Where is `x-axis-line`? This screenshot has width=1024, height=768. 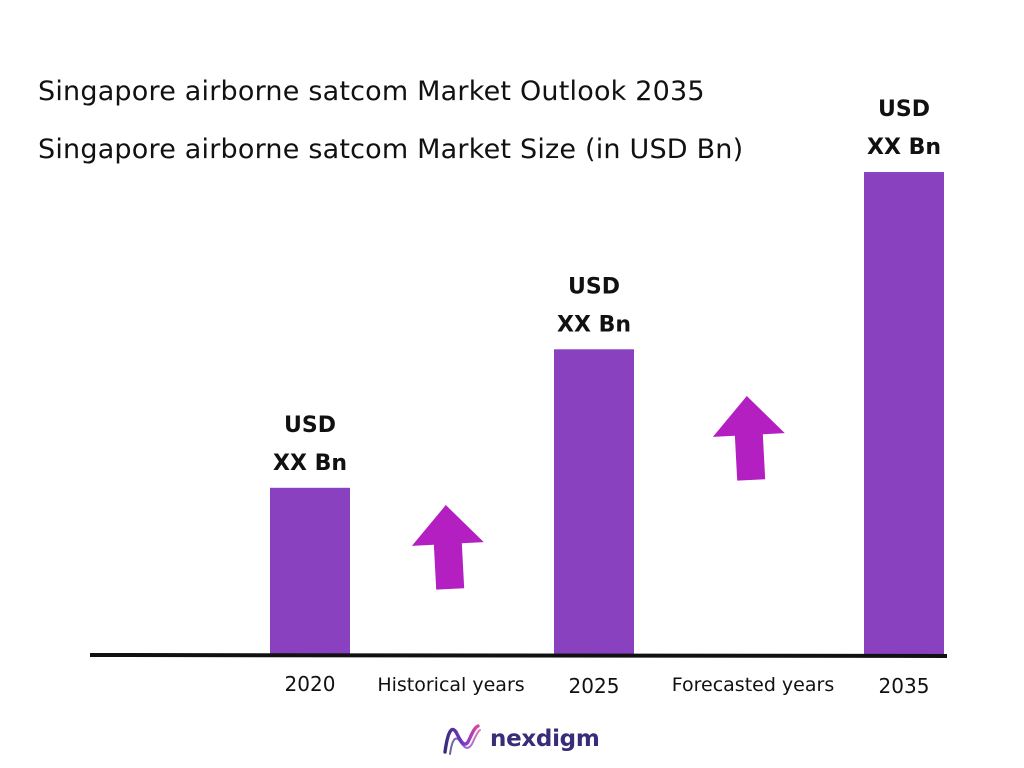 x-axis-line is located at coordinates (518, 655).